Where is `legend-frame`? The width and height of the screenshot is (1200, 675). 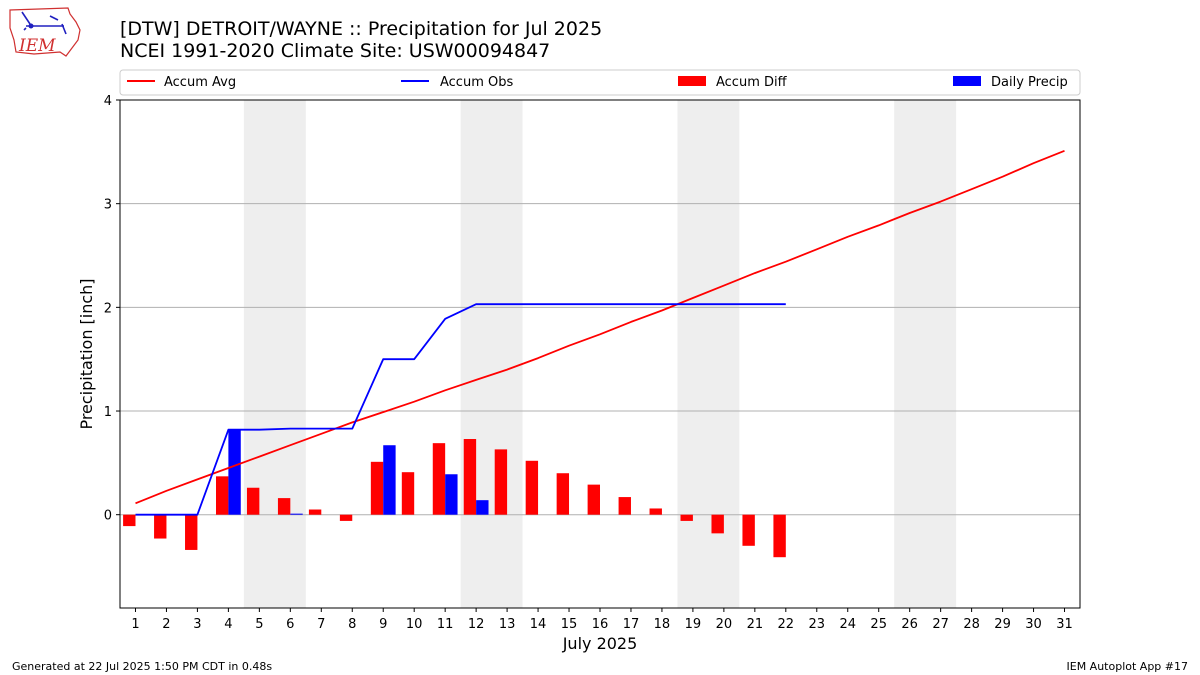 legend-frame is located at coordinates (600, 82).